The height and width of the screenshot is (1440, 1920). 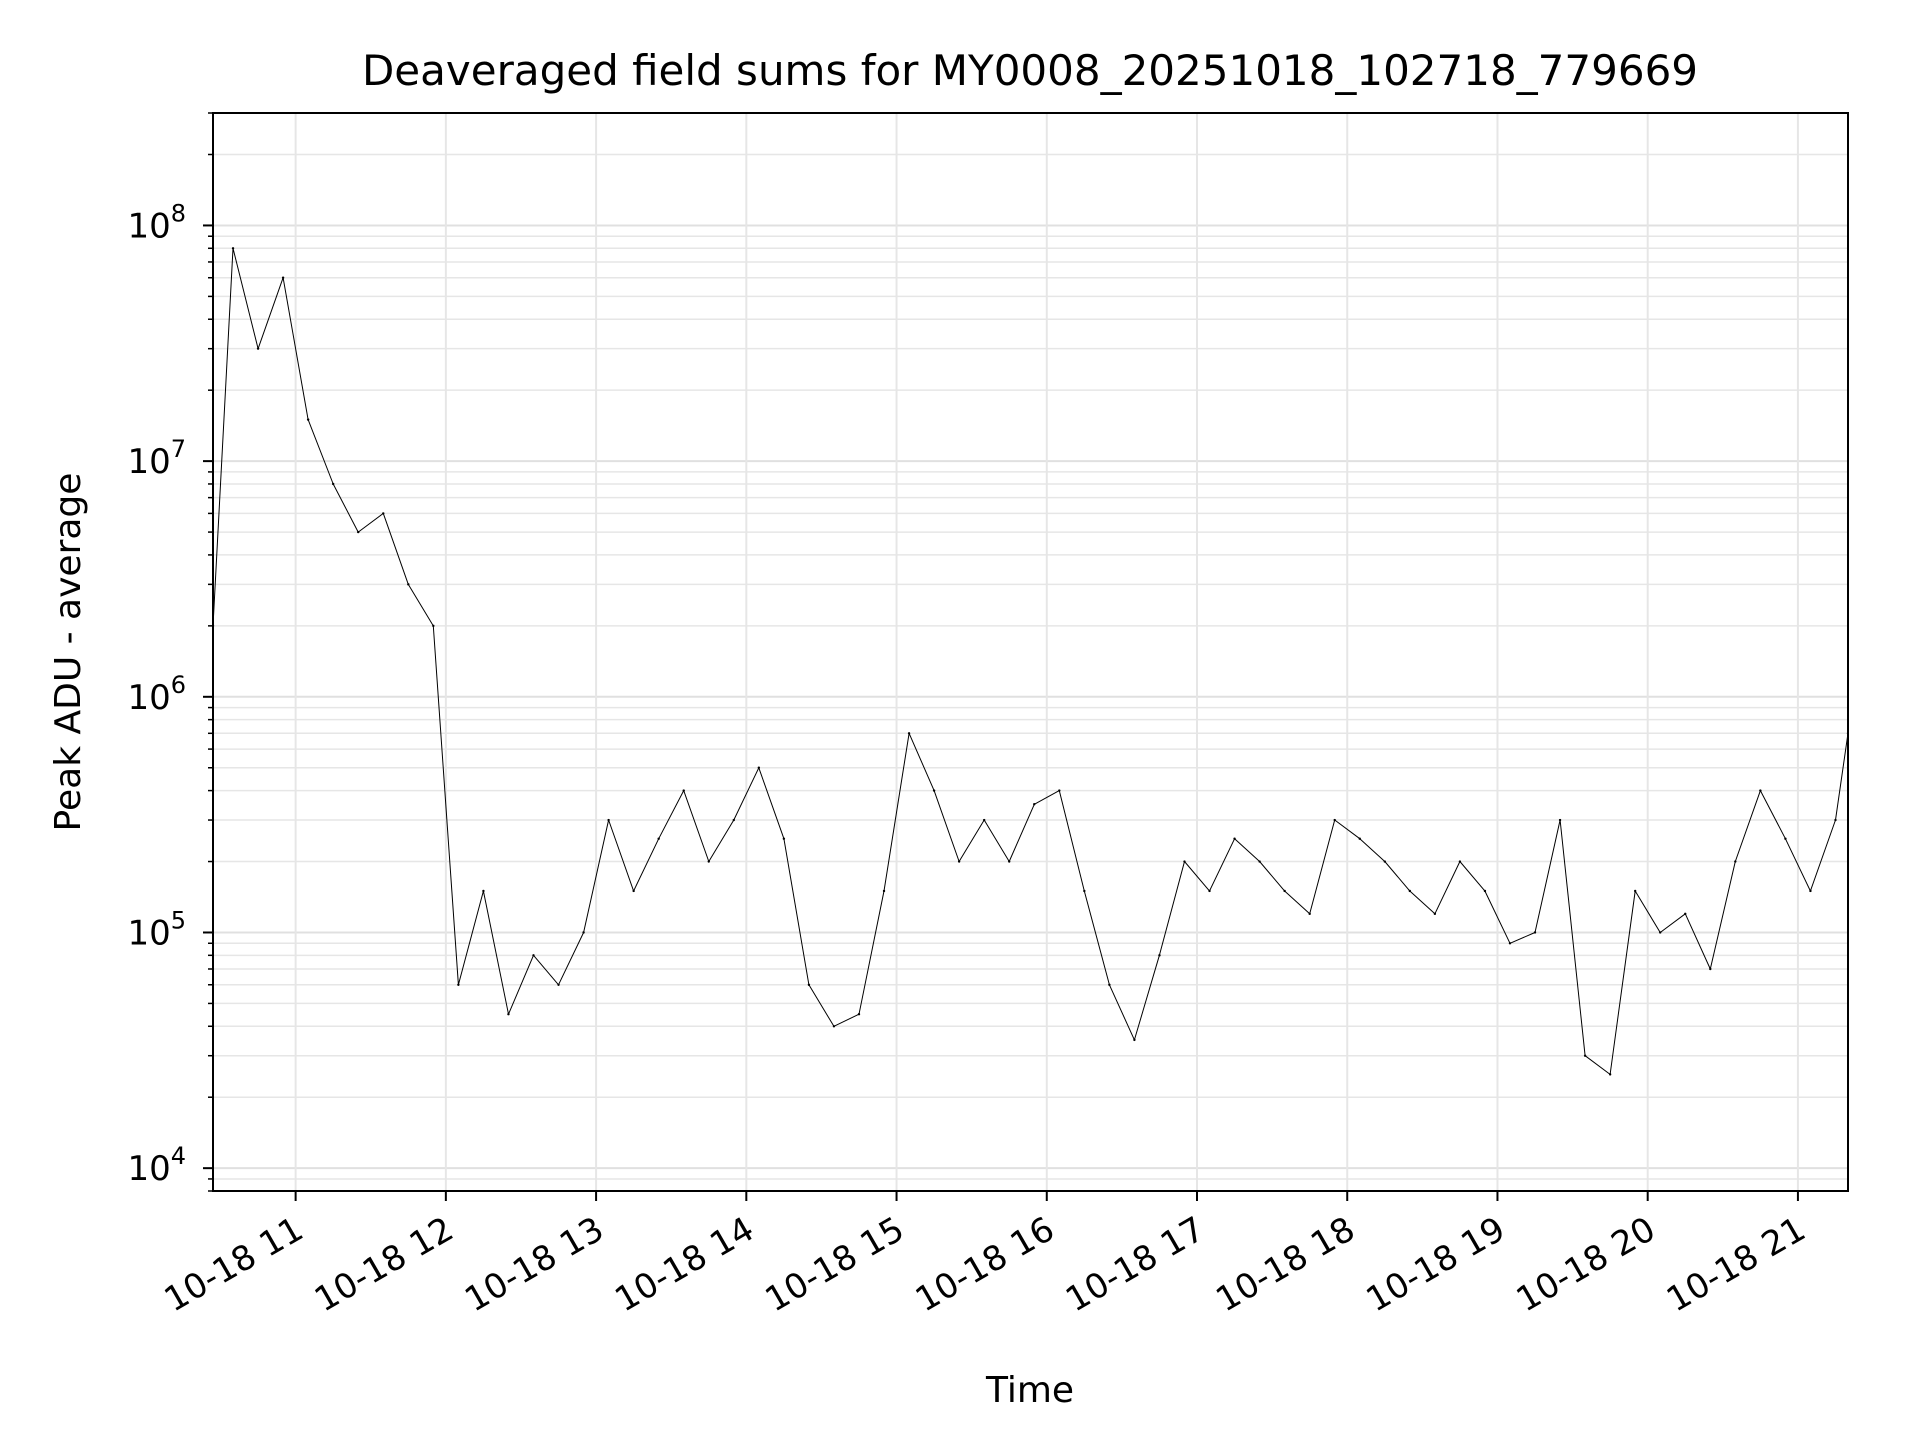 I want to click on y-tick-label: 10⁸, so click(x=156, y=222).